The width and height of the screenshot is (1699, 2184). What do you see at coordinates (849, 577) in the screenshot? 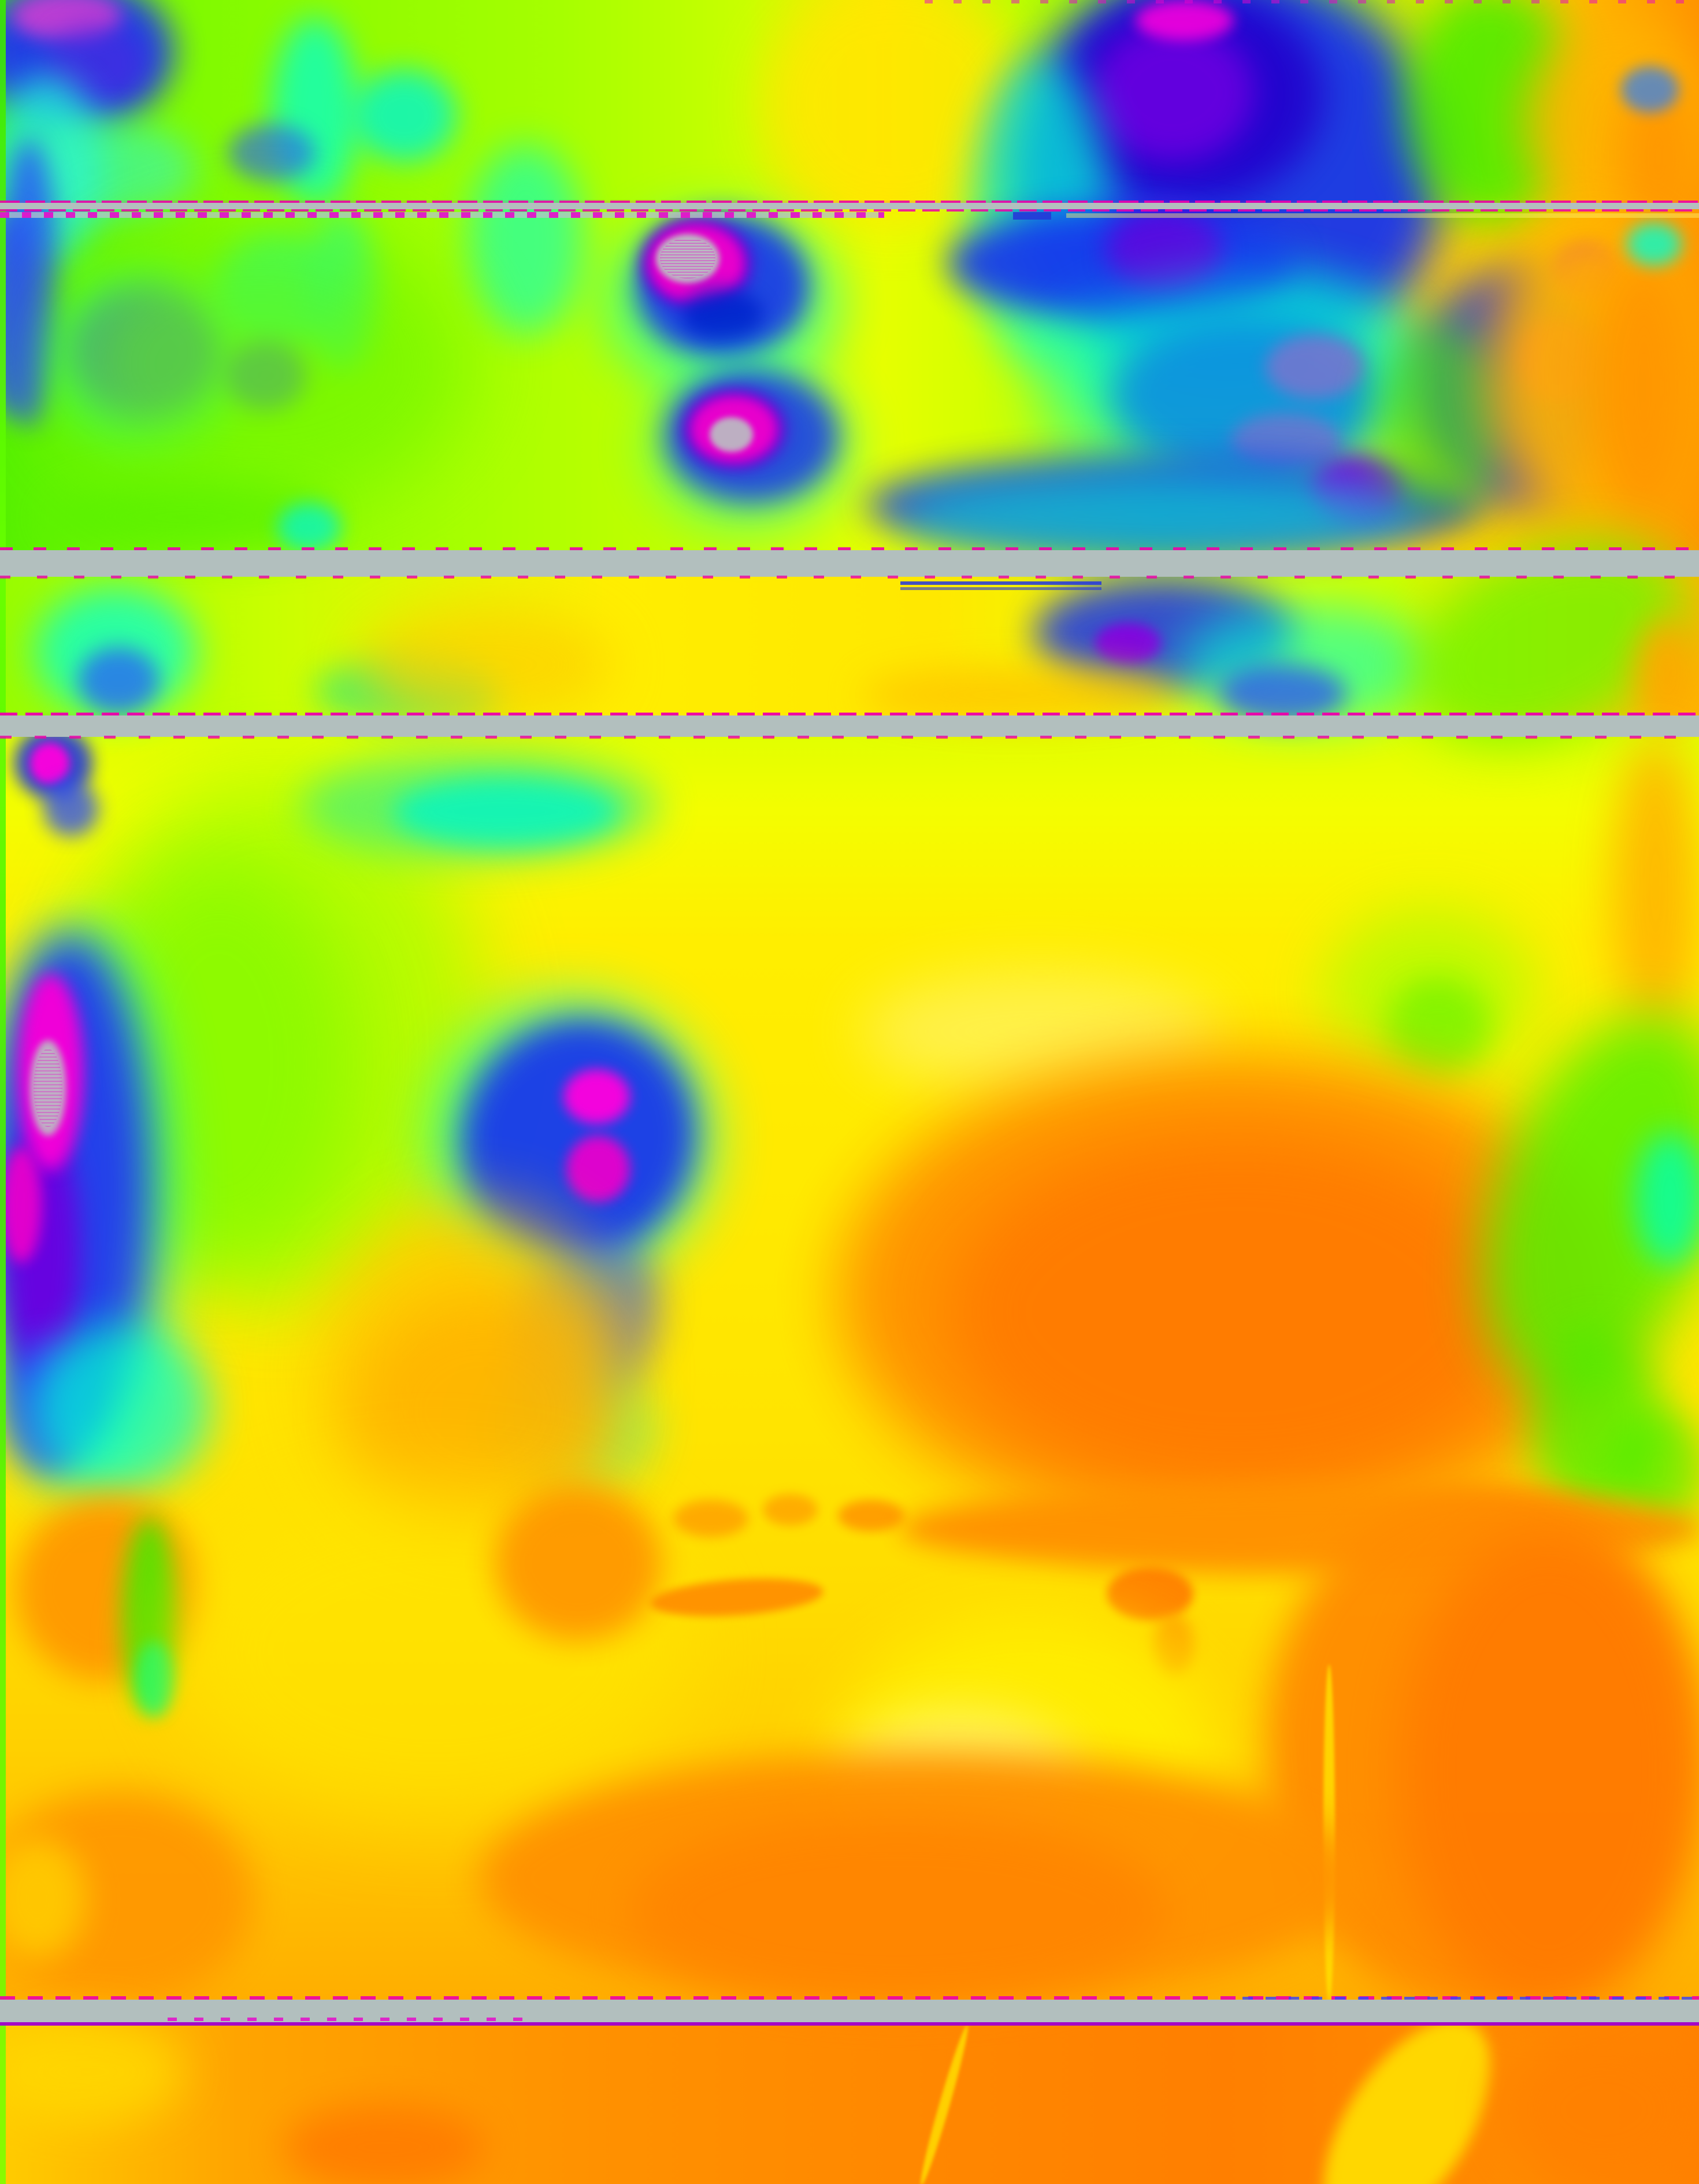
I see `dropout-band1-dash-bottom` at bounding box center [849, 577].